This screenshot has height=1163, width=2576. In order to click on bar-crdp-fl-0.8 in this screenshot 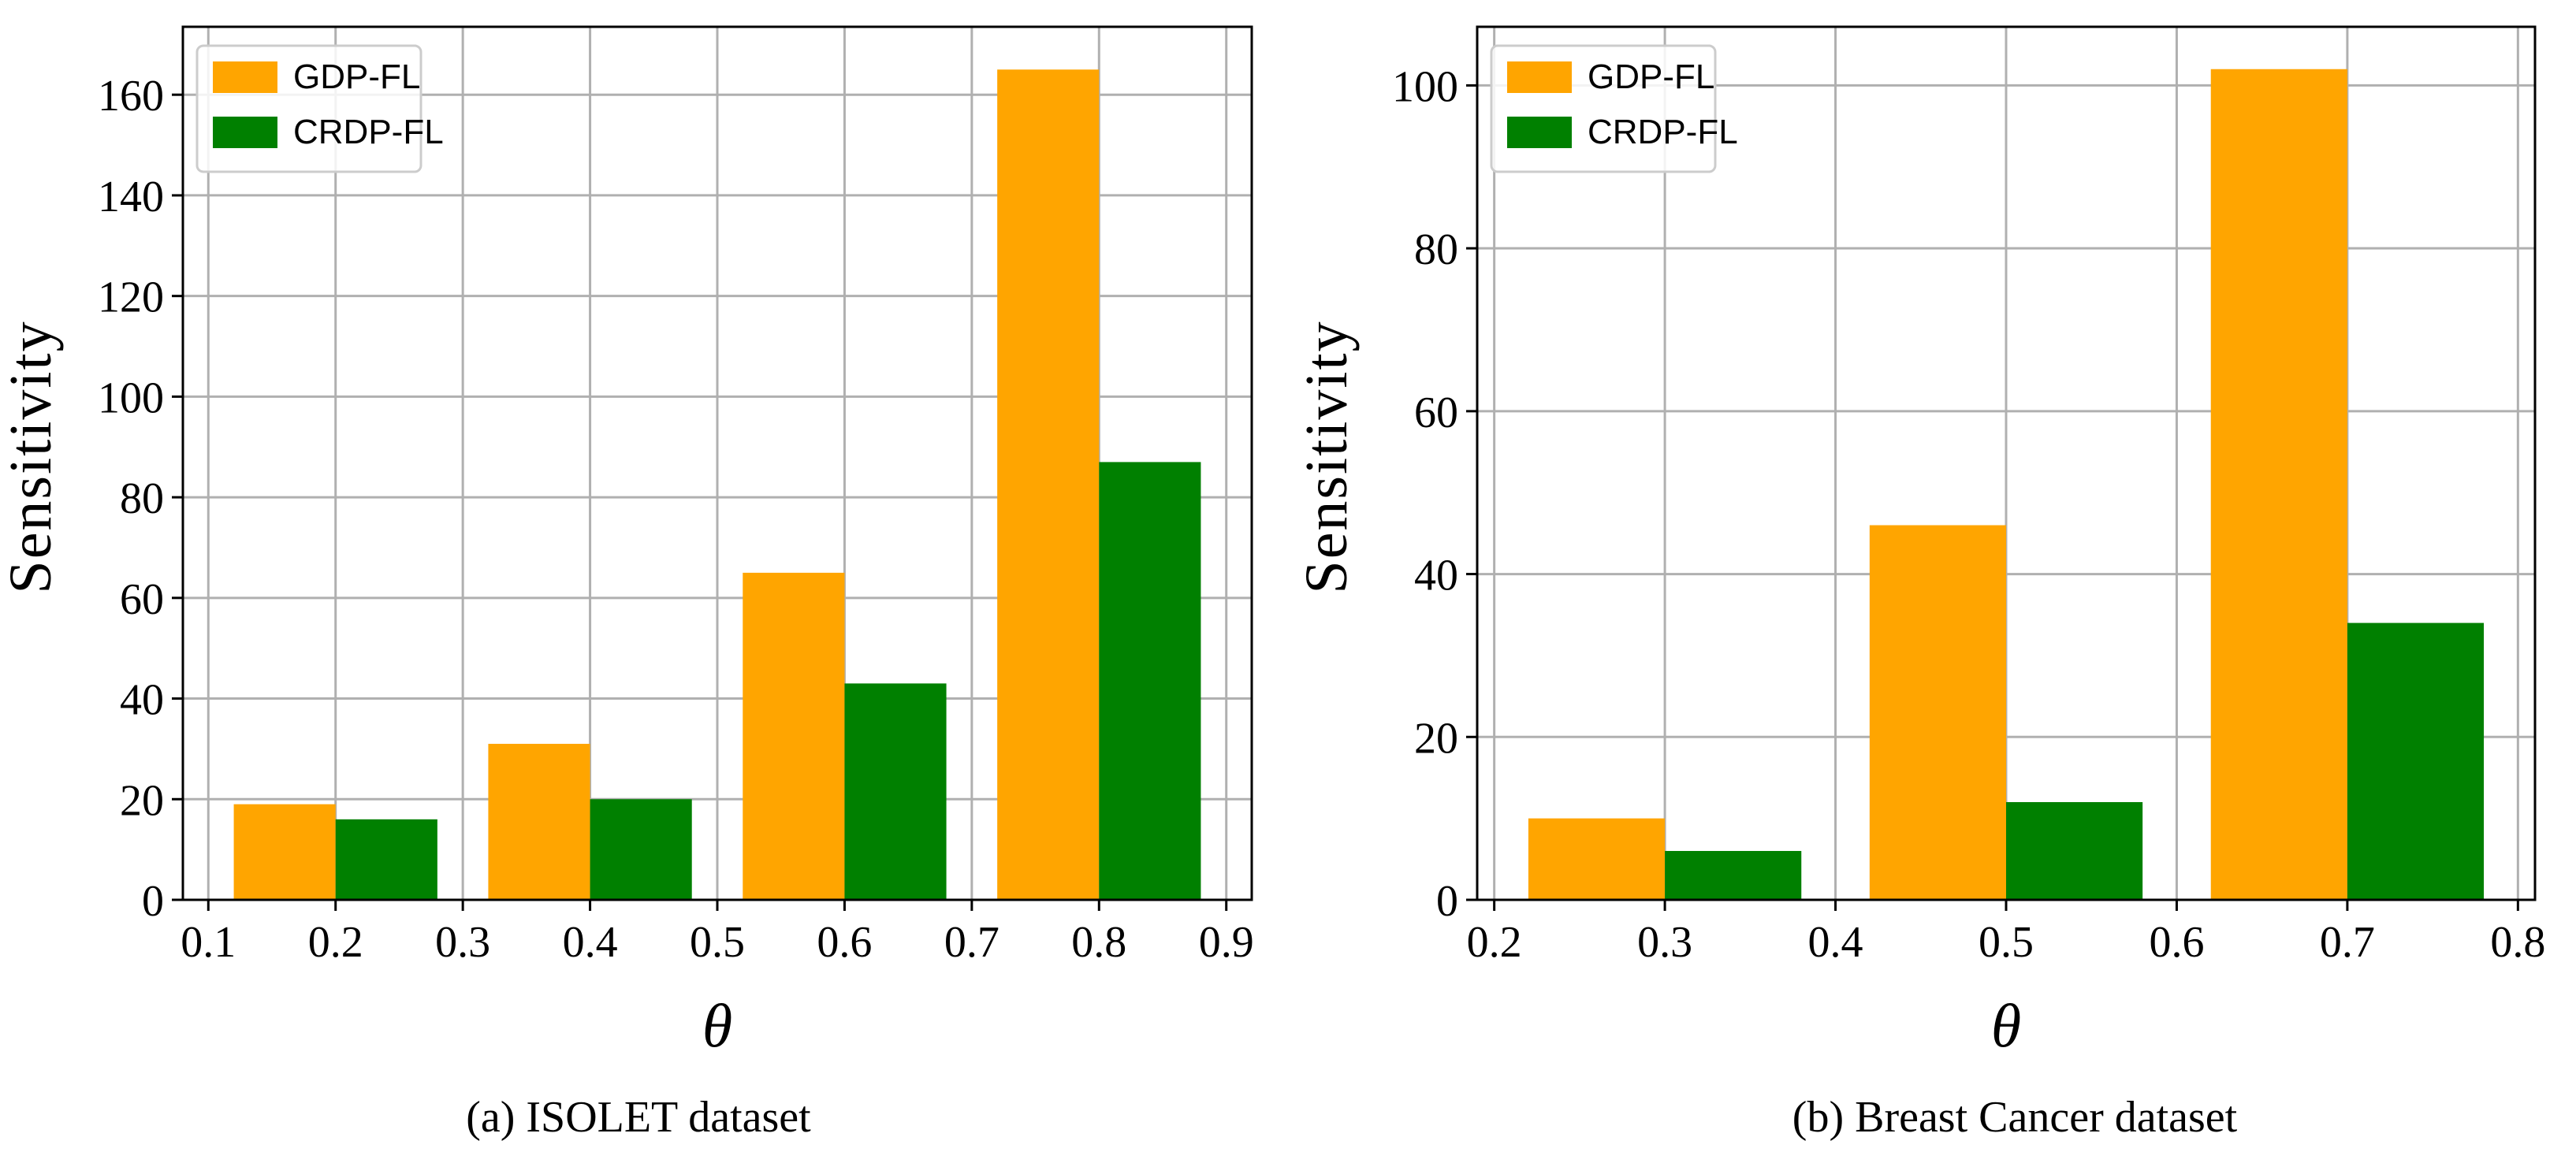, I will do `click(1150, 681)`.